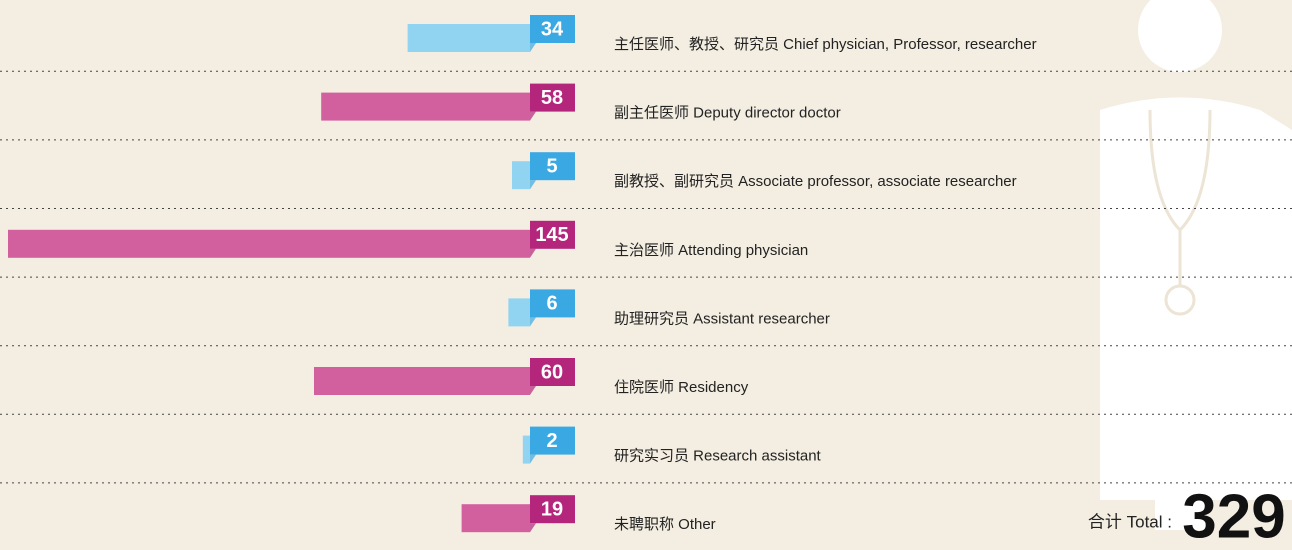 The width and height of the screenshot is (1292, 550). Describe the element at coordinates (711, 250) in the screenshot. I see `category-label: 主治医师 Attending physician` at that location.